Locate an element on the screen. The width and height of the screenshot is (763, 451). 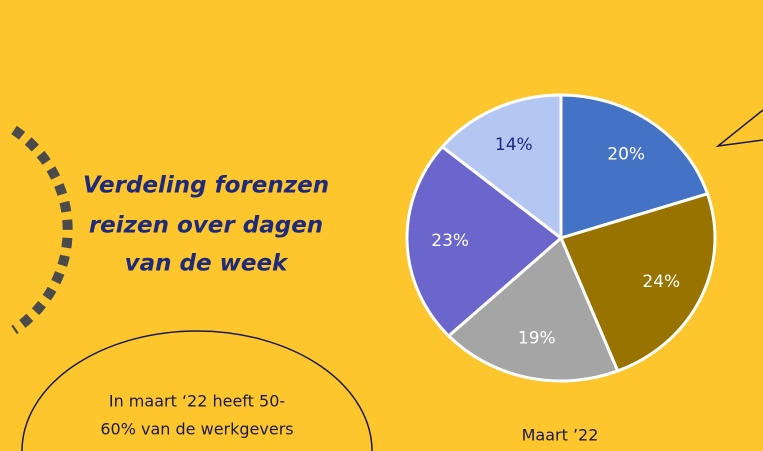
title-line: reizen over dagen is located at coordinates (206, 226).